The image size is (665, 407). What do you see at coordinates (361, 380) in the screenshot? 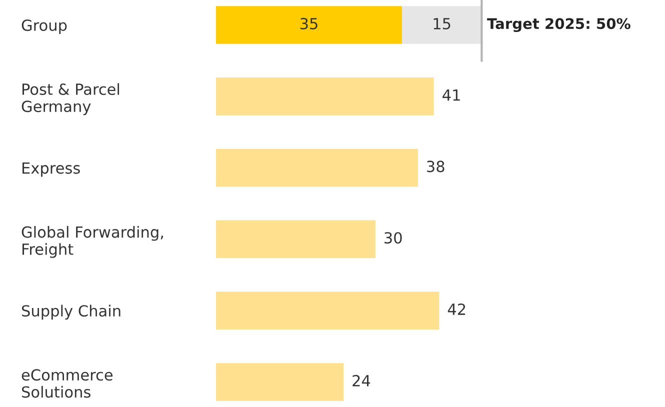
I see `data-label: 24` at bounding box center [361, 380].